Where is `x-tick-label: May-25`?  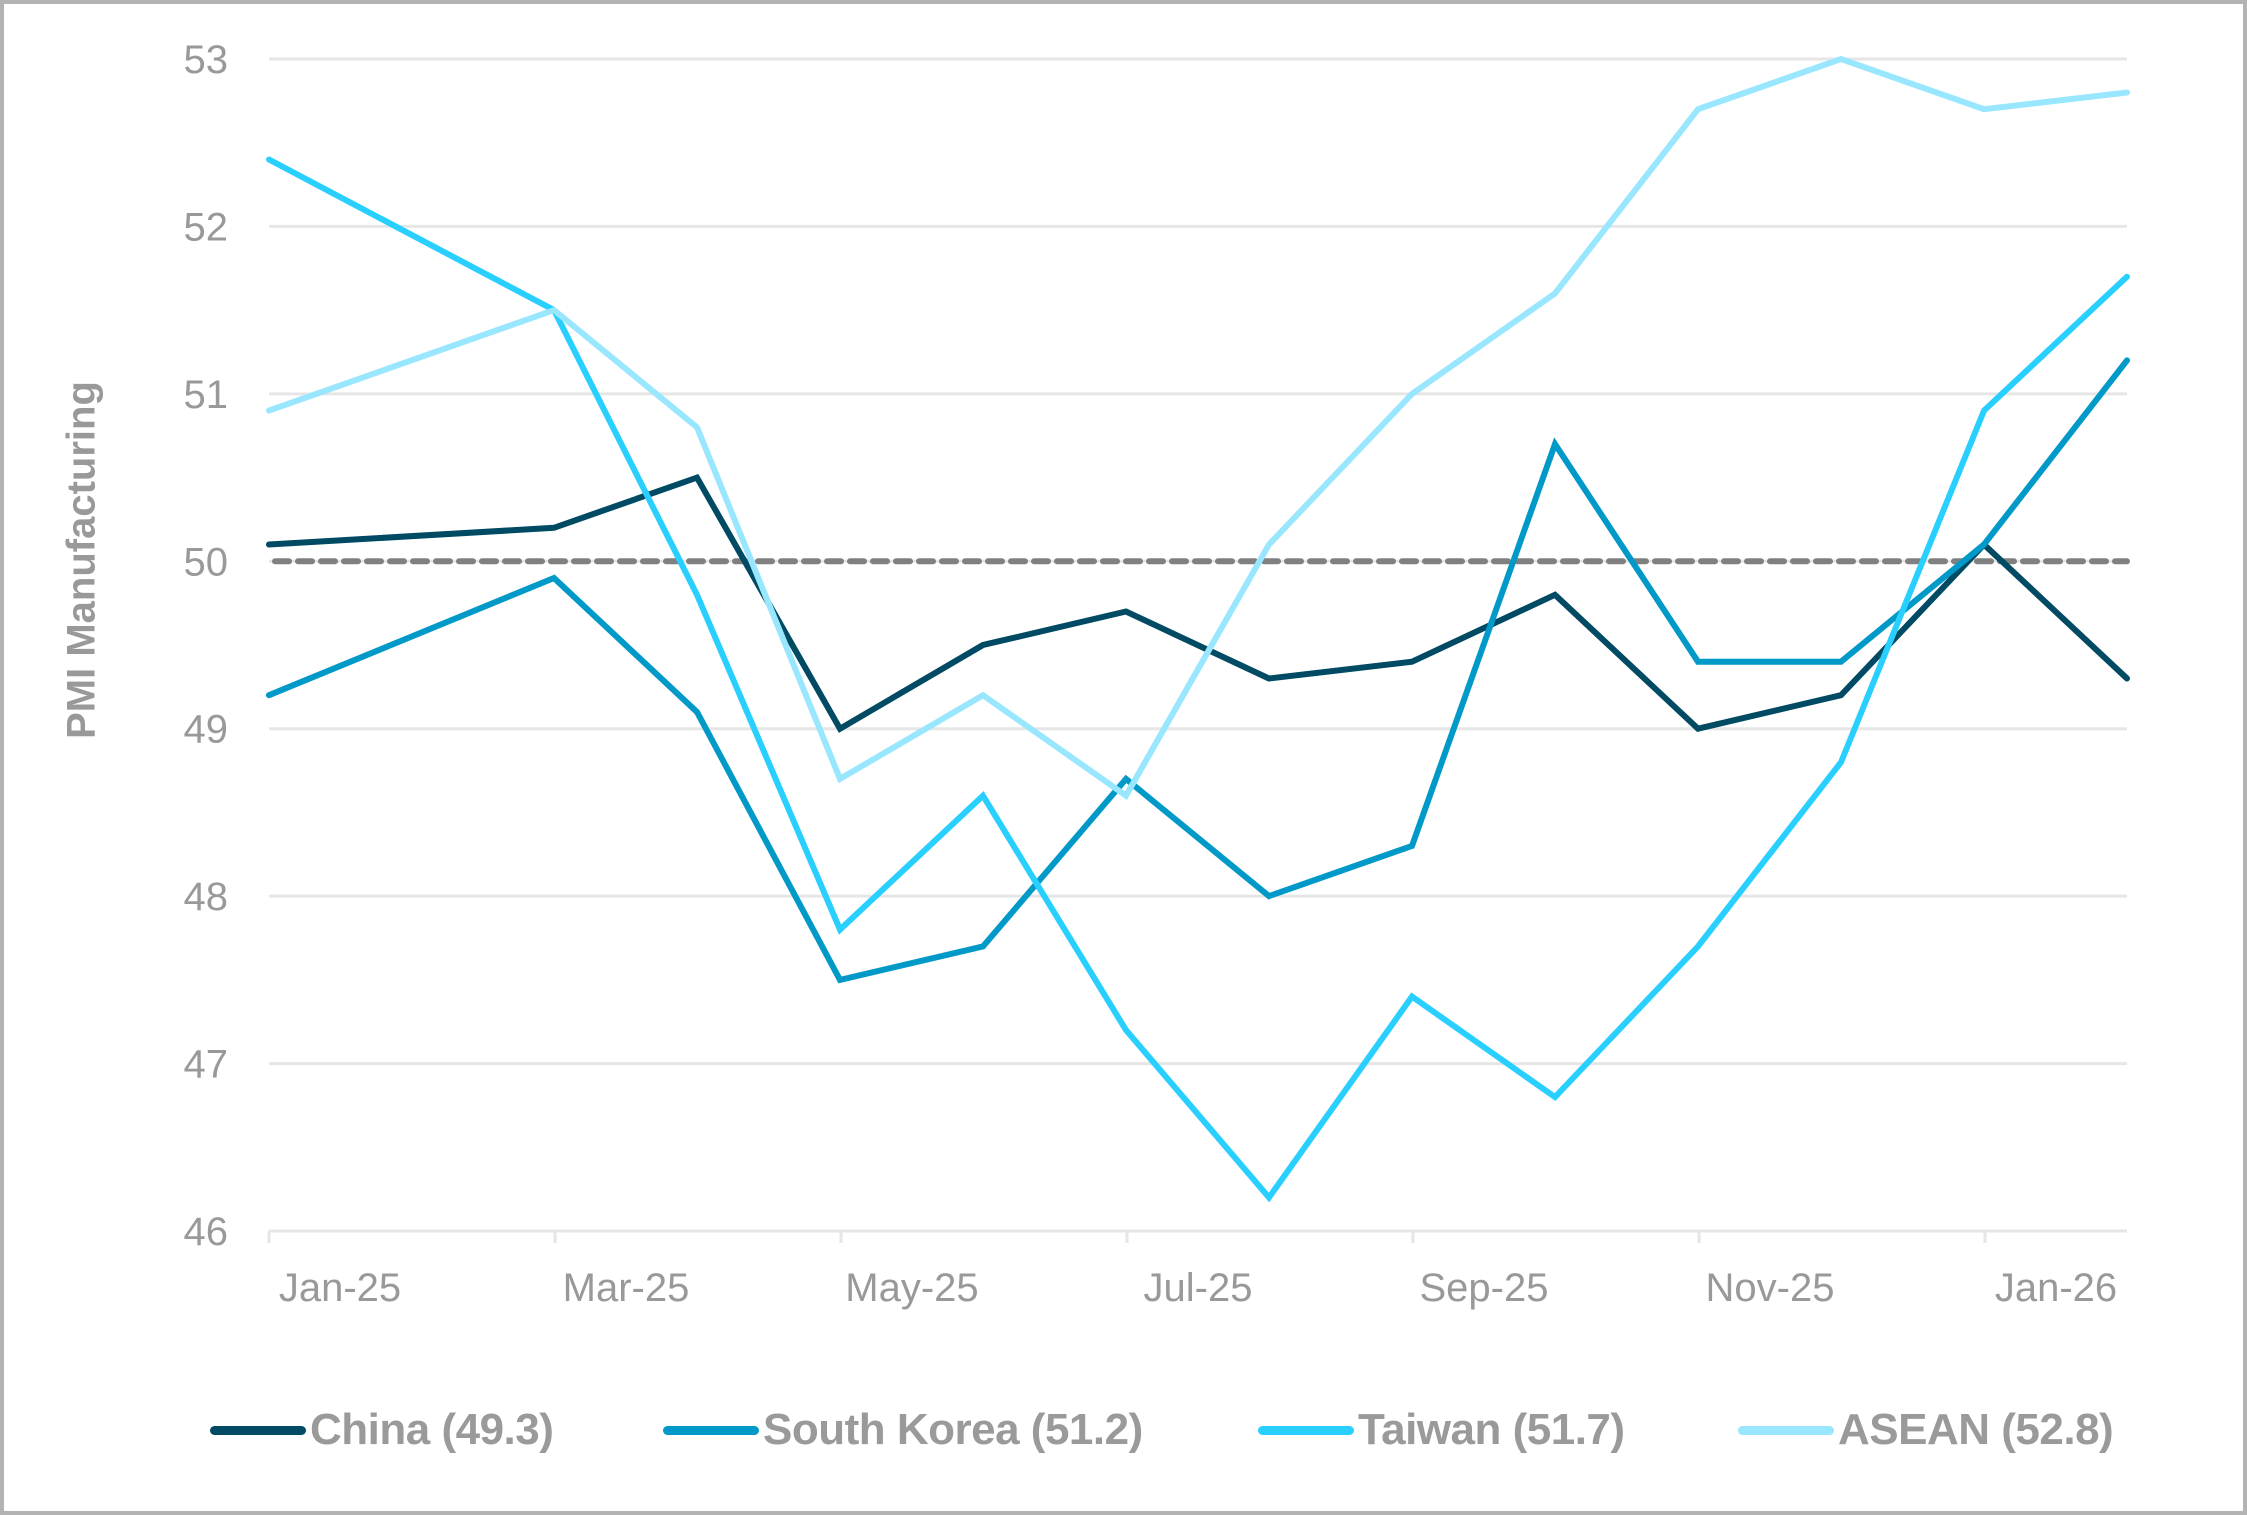
x-tick-label: May-25 is located at coordinates (911, 1288).